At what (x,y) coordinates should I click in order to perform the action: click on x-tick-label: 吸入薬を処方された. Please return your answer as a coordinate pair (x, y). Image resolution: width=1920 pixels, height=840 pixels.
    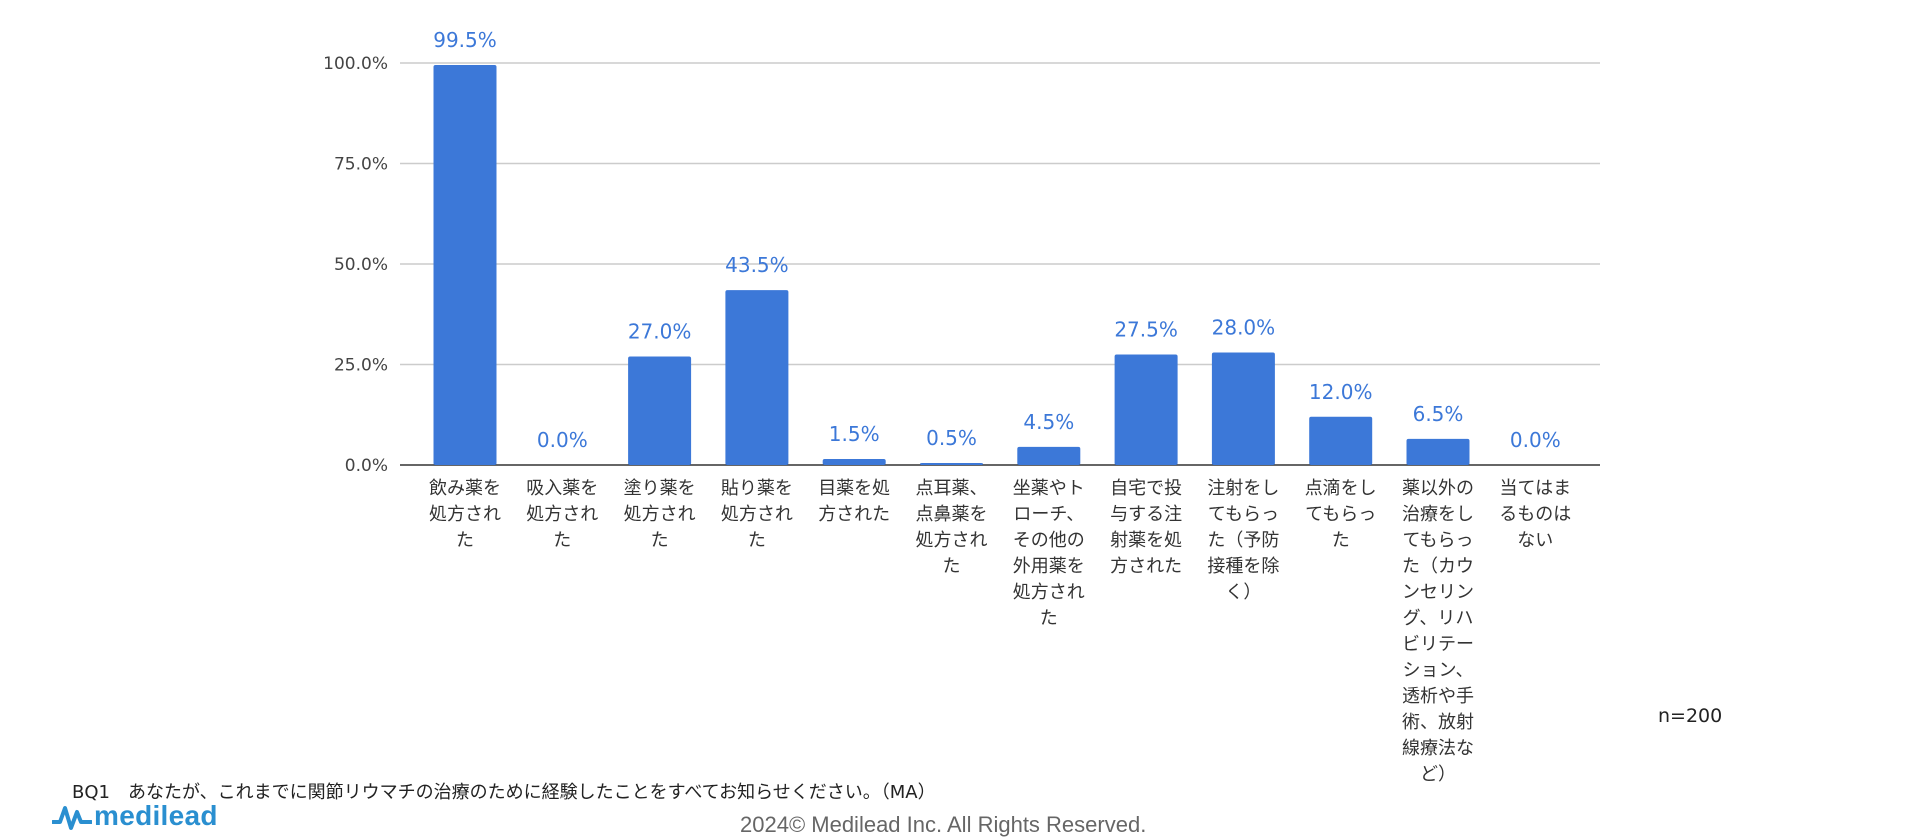
    Looking at the image, I should click on (562, 514).